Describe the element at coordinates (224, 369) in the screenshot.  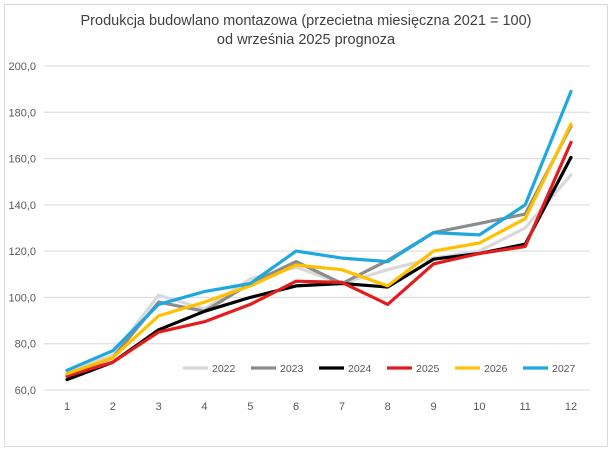
I see `legend-label-2022: 2022` at that location.